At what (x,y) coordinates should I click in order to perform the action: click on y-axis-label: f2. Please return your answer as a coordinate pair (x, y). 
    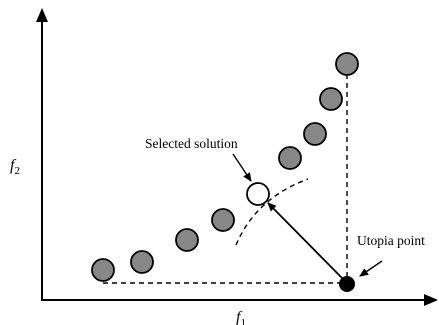
    Looking at the image, I should click on (15, 167).